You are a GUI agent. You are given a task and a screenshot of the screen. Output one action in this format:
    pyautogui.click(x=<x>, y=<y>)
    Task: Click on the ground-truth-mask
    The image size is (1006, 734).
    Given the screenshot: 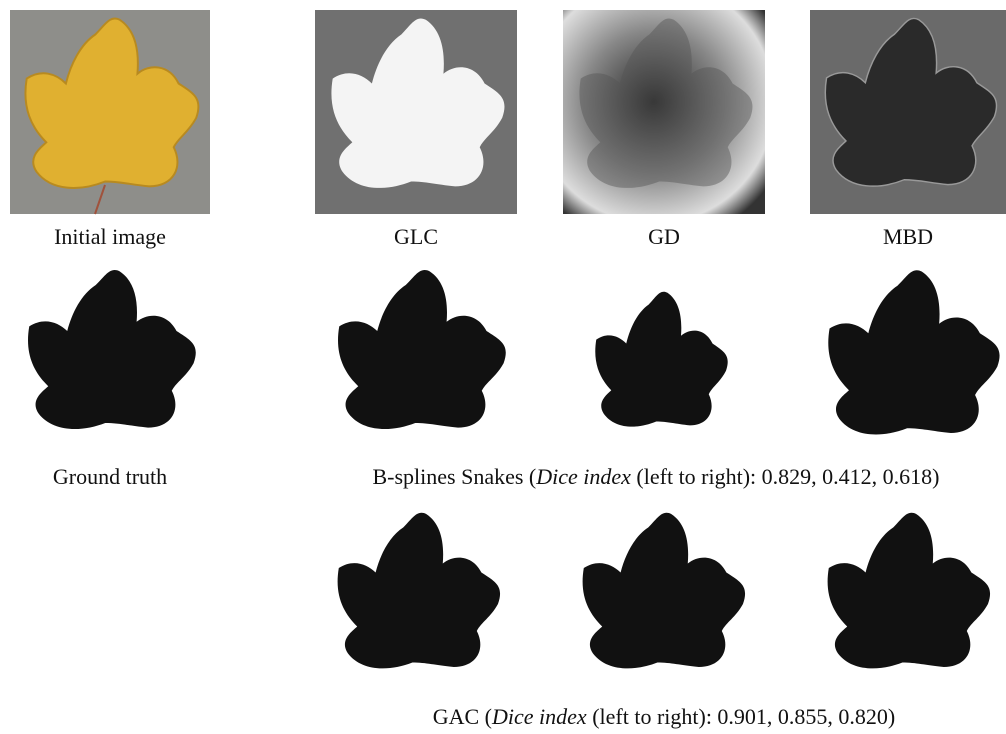 What is the action you would take?
    pyautogui.click(x=112, y=349)
    